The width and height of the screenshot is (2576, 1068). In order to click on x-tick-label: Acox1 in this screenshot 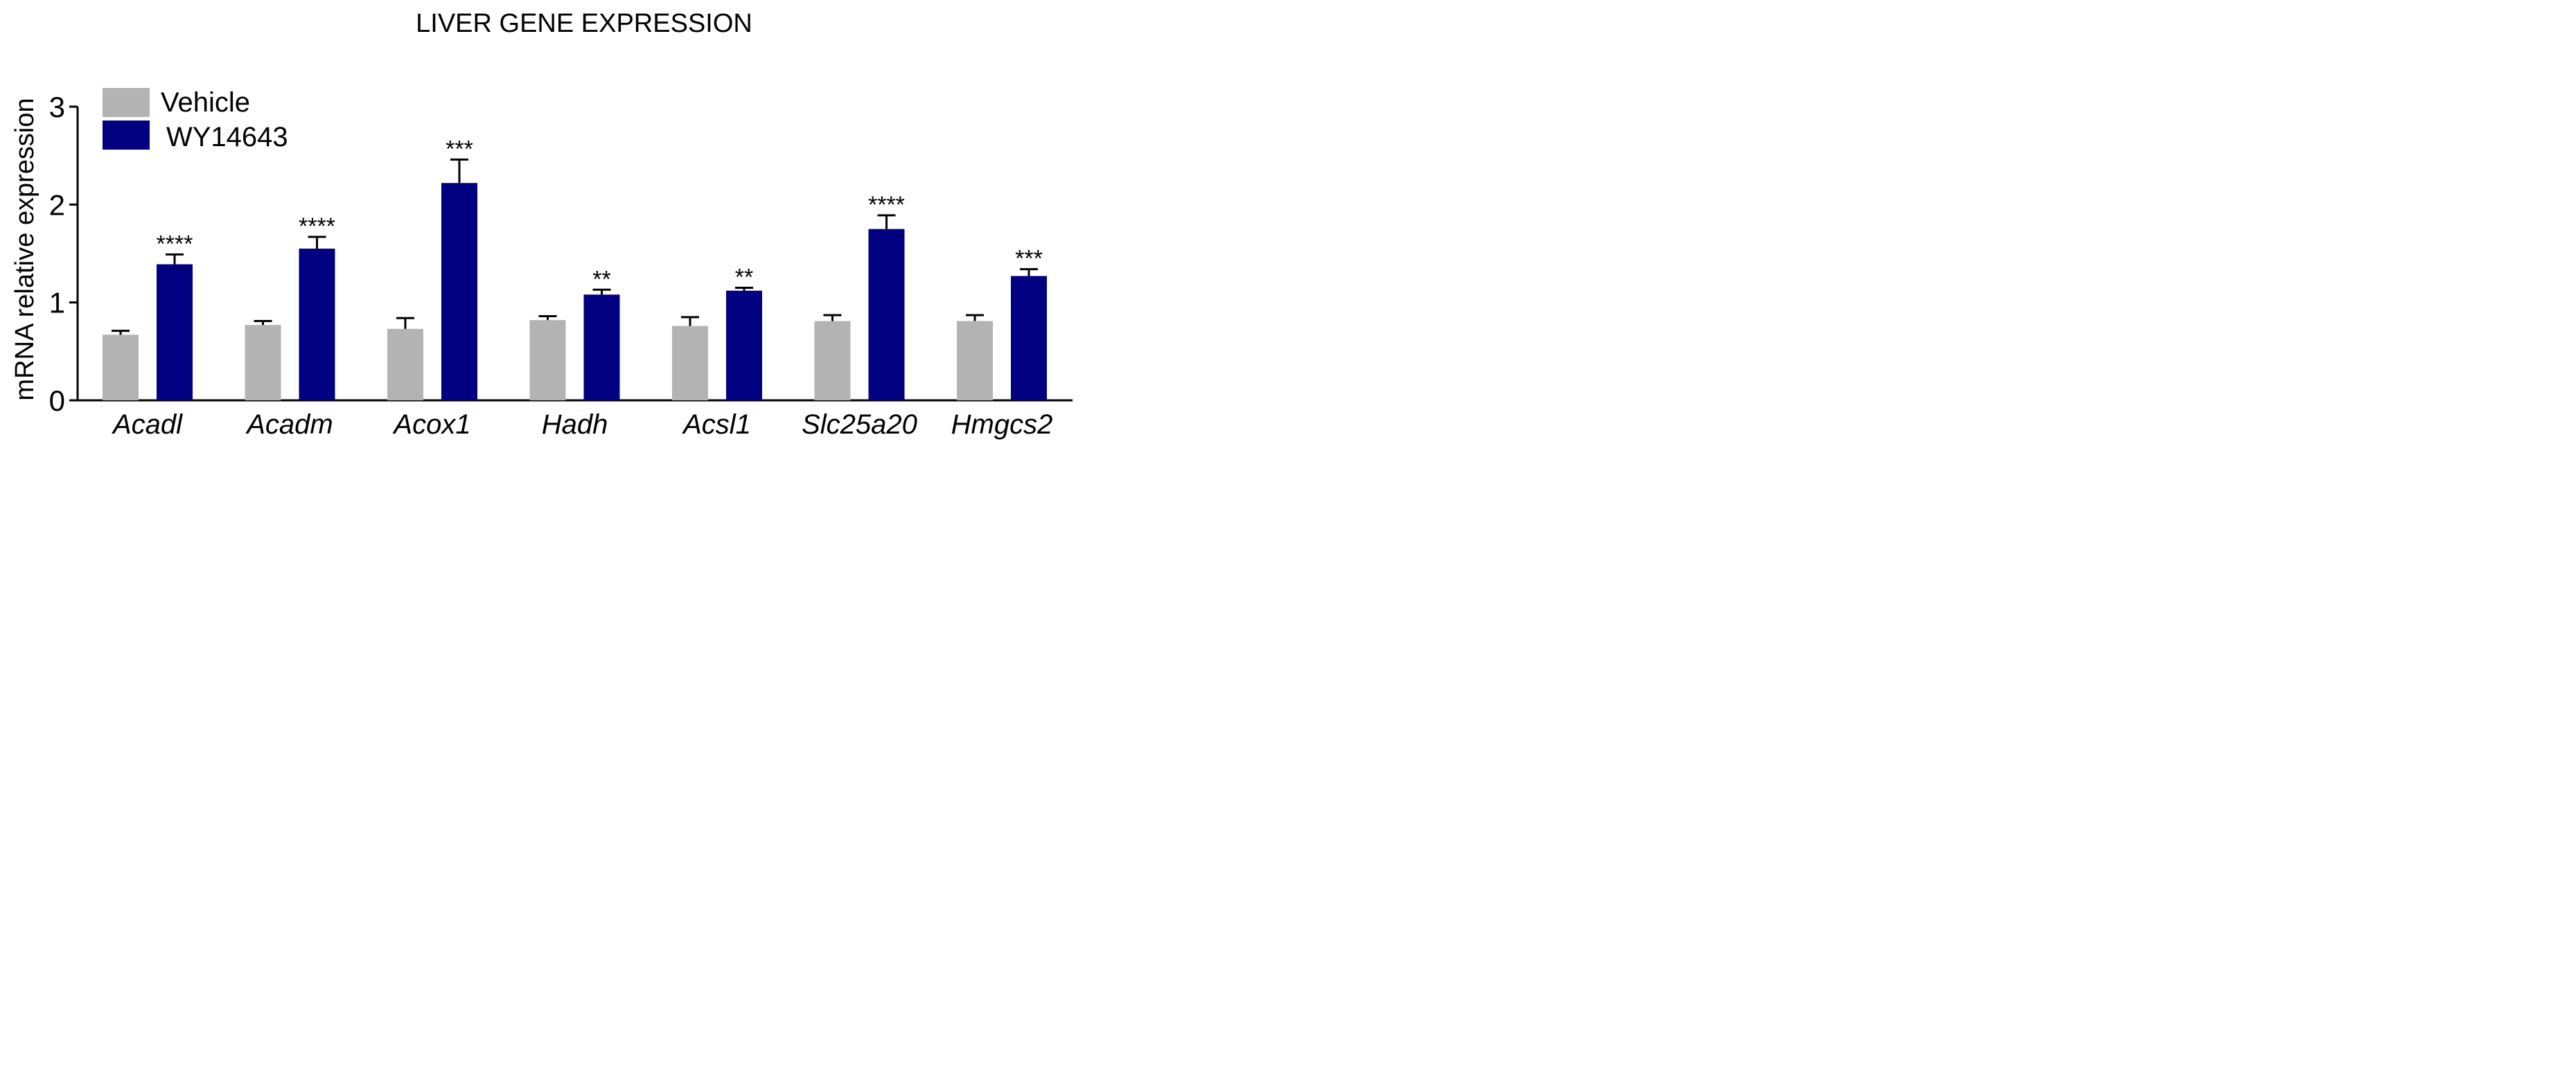, I will do `click(431, 425)`.